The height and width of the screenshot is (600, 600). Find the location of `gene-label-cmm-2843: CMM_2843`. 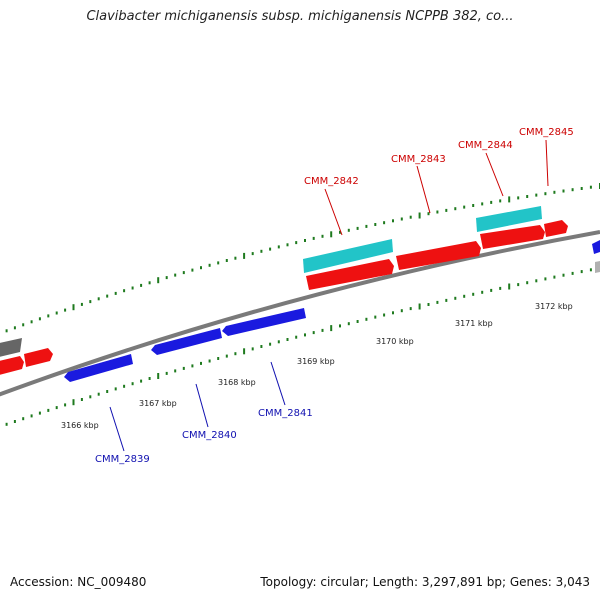

gene-label-cmm-2843: CMM_2843 is located at coordinates (418, 159).